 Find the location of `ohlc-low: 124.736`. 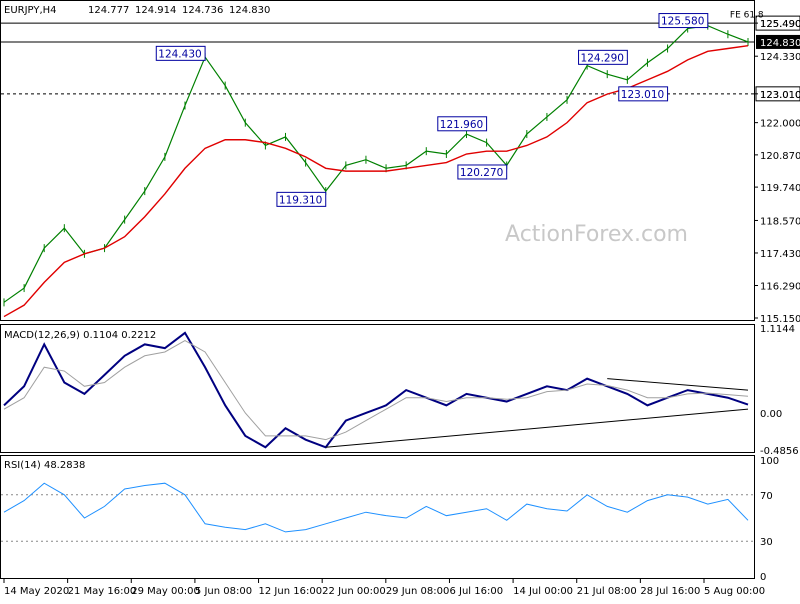

ohlc-low: 124.736 is located at coordinates (202, 10).